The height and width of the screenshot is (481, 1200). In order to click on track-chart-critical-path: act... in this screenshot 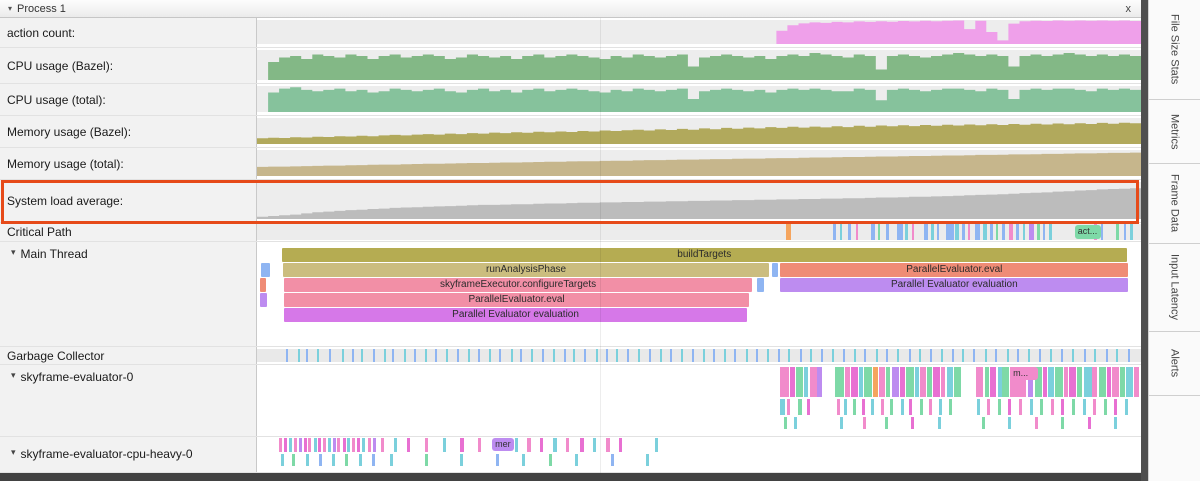, I will do `click(699, 232)`.